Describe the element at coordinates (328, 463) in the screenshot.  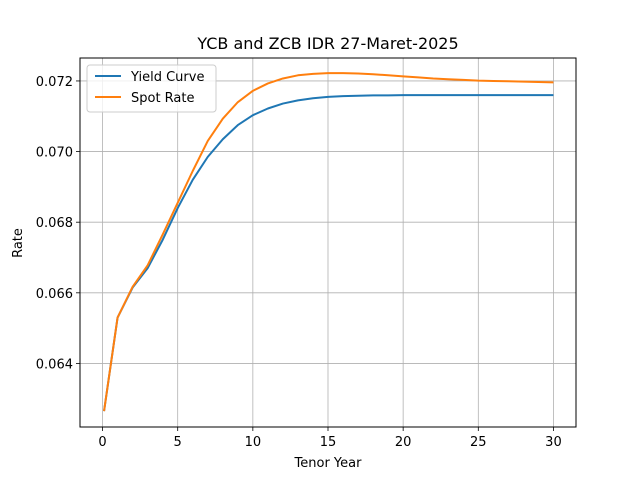
I see `x-axis-label: Tenor Year` at that location.